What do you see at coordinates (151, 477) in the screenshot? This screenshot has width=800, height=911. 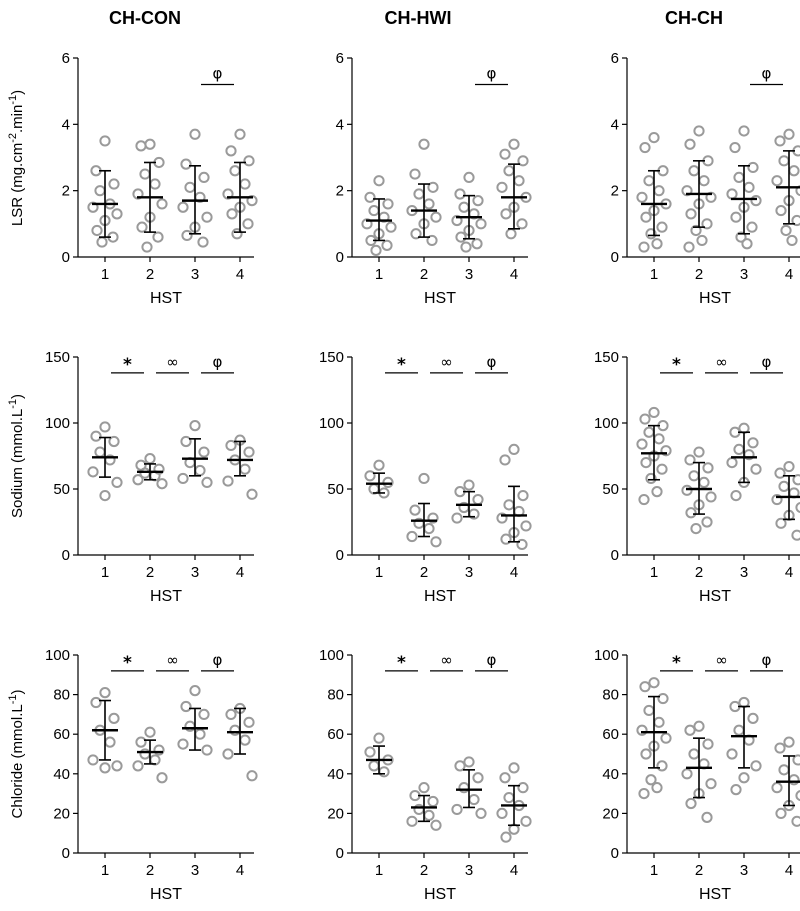 I see `panel-1-0: 0 50 100 150 1 2 3 4 HST * ∞ φ` at bounding box center [151, 477].